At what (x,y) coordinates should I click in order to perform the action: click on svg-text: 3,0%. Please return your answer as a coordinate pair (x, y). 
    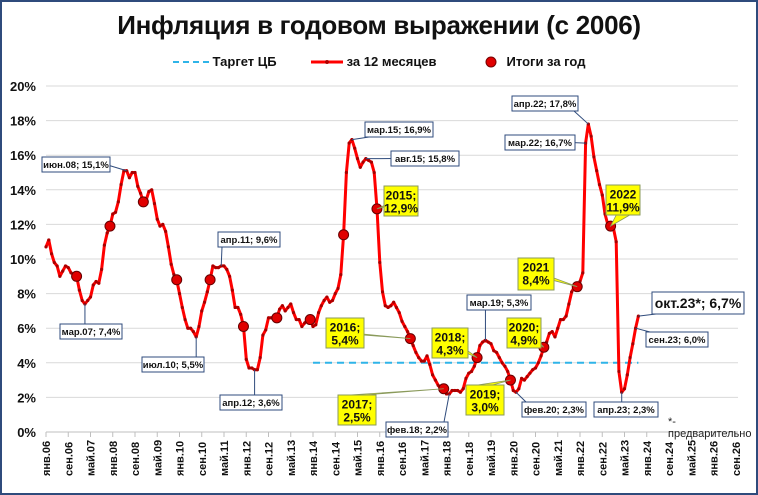
    Looking at the image, I should click on (485, 407).